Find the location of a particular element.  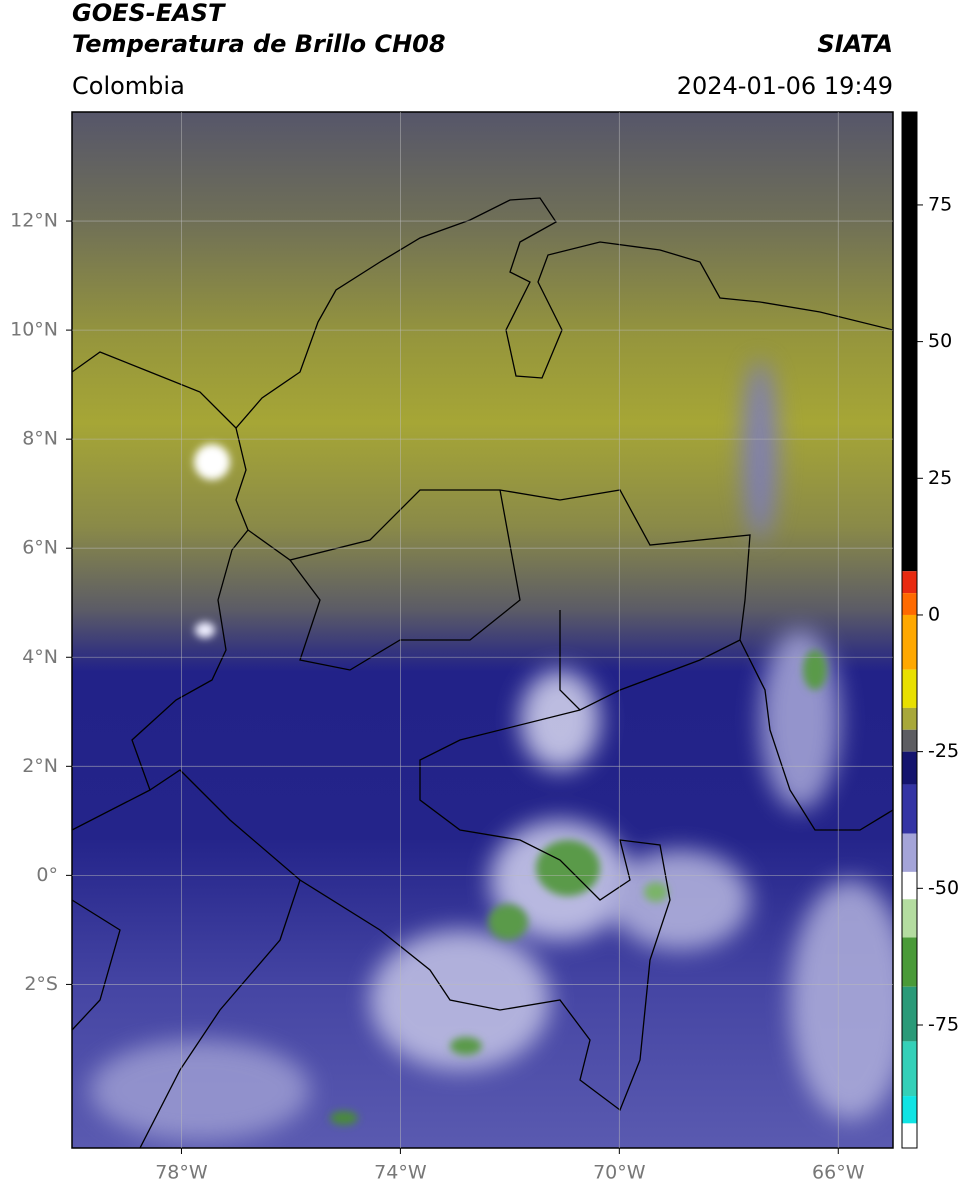

x-tick-label: 78°W is located at coordinates (181, 1173).